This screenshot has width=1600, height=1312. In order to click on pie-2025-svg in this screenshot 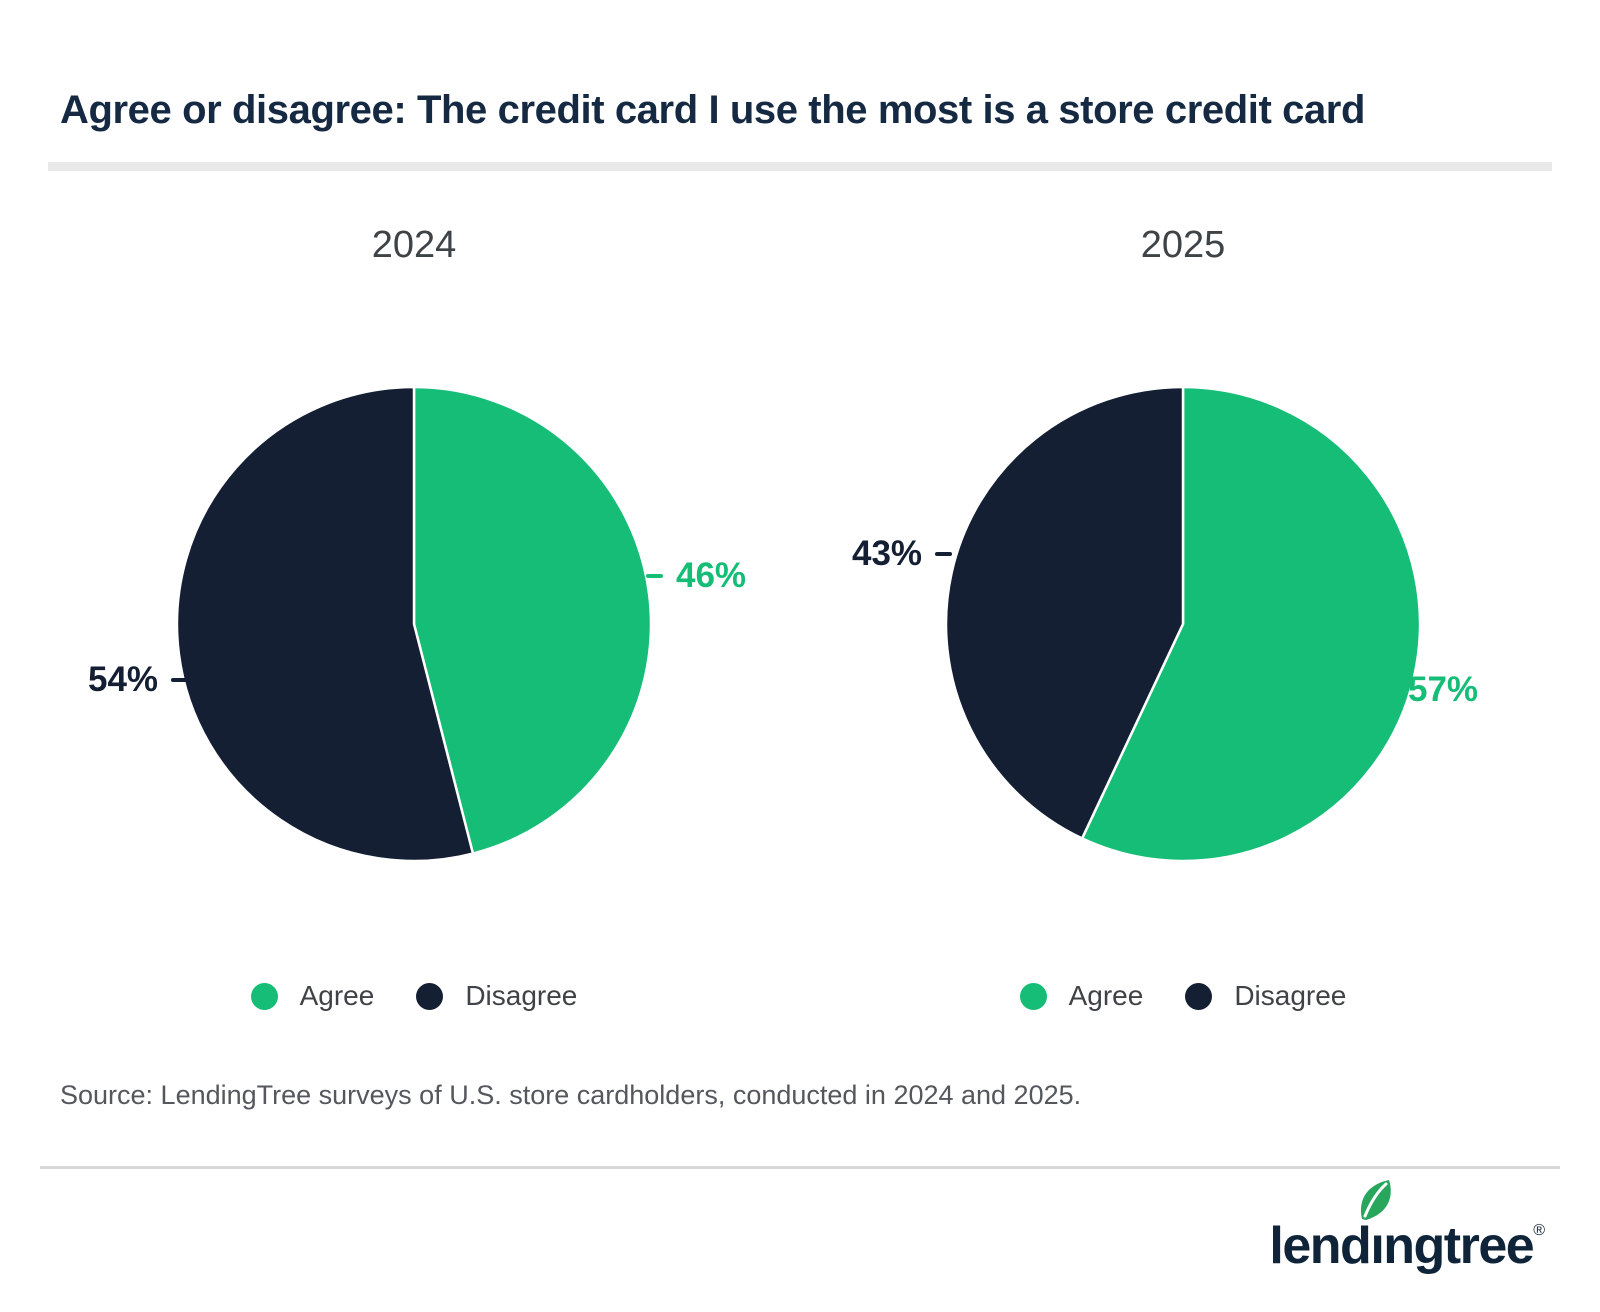, I will do `click(1183, 624)`.